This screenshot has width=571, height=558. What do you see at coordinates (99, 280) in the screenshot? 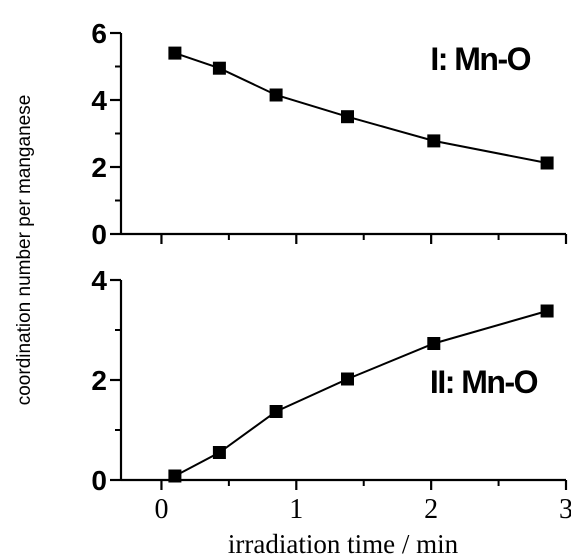
I see `panel-bottom-y-tick-label: 4` at bounding box center [99, 280].